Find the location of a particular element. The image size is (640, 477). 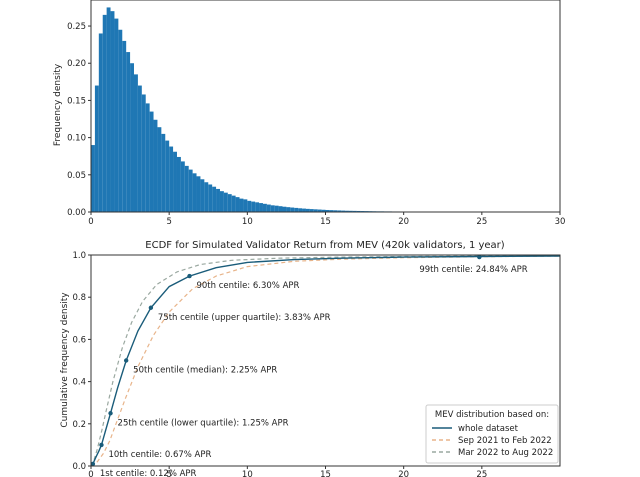

histogram-ytick-label: 0.00 is located at coordinates (76, 213).